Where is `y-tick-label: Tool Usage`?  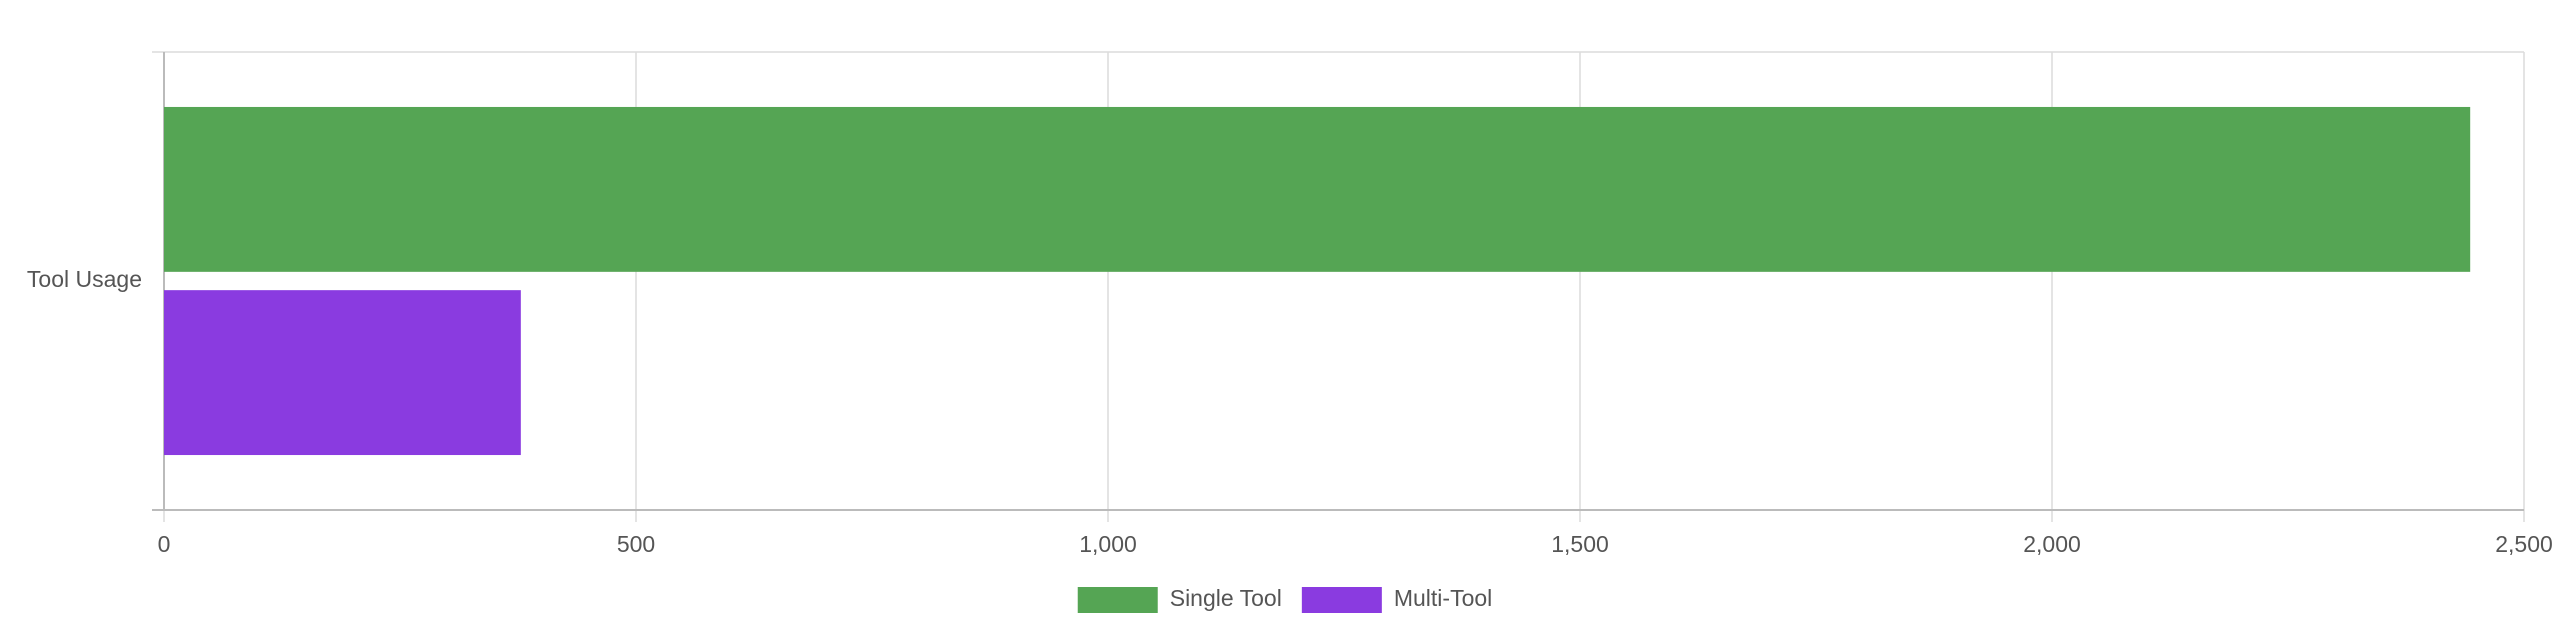
y-tick-label: Tool Usage is located at coordinates (84, 279).